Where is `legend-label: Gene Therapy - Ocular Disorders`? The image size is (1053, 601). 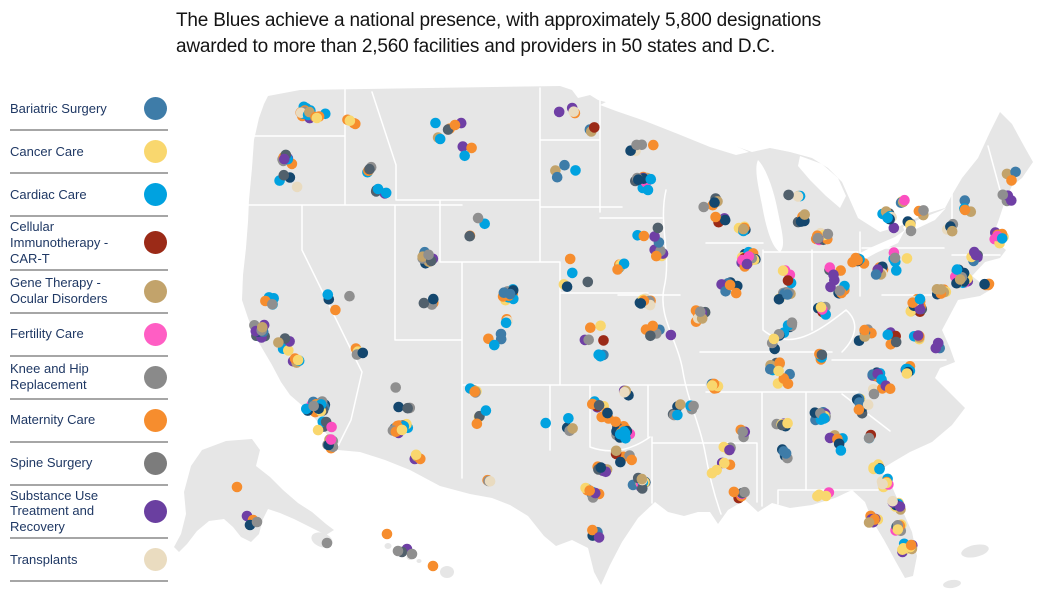
legend-label: Gene Therapy - Ocular Disorders is located at coordinates (59, 291).